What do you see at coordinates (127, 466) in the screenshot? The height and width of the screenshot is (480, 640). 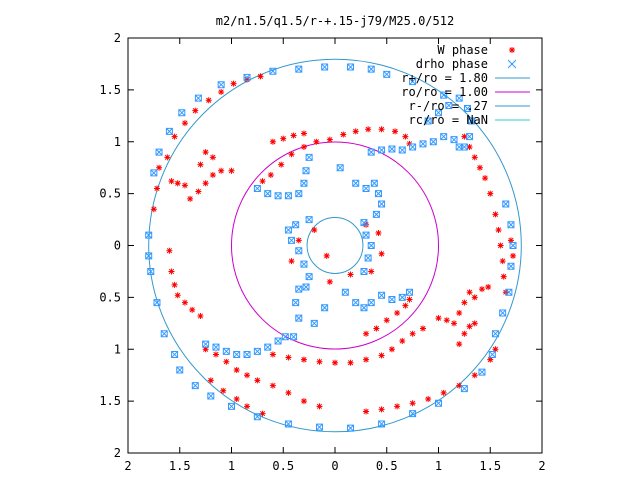 I see `x-tick-label: 2` at bounding box center [127, 466].